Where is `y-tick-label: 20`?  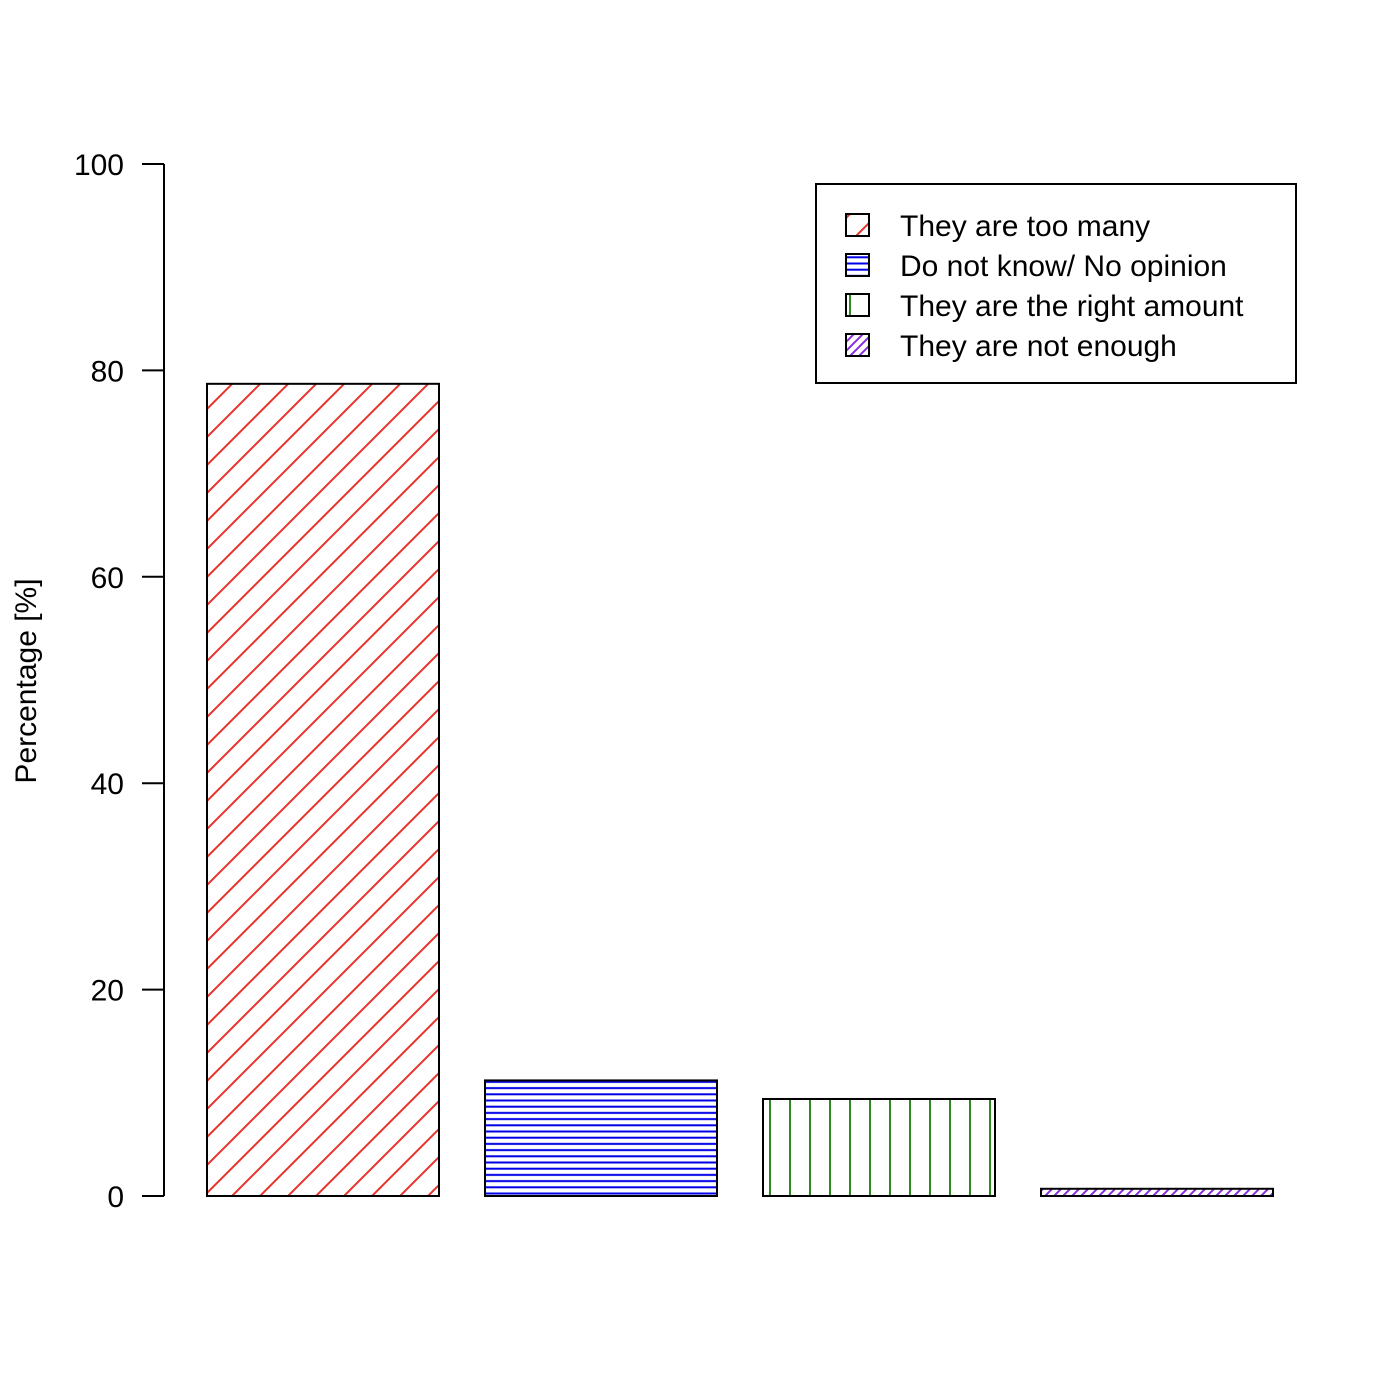 y-tick-label: 20 is located at coordinates (107, 991).